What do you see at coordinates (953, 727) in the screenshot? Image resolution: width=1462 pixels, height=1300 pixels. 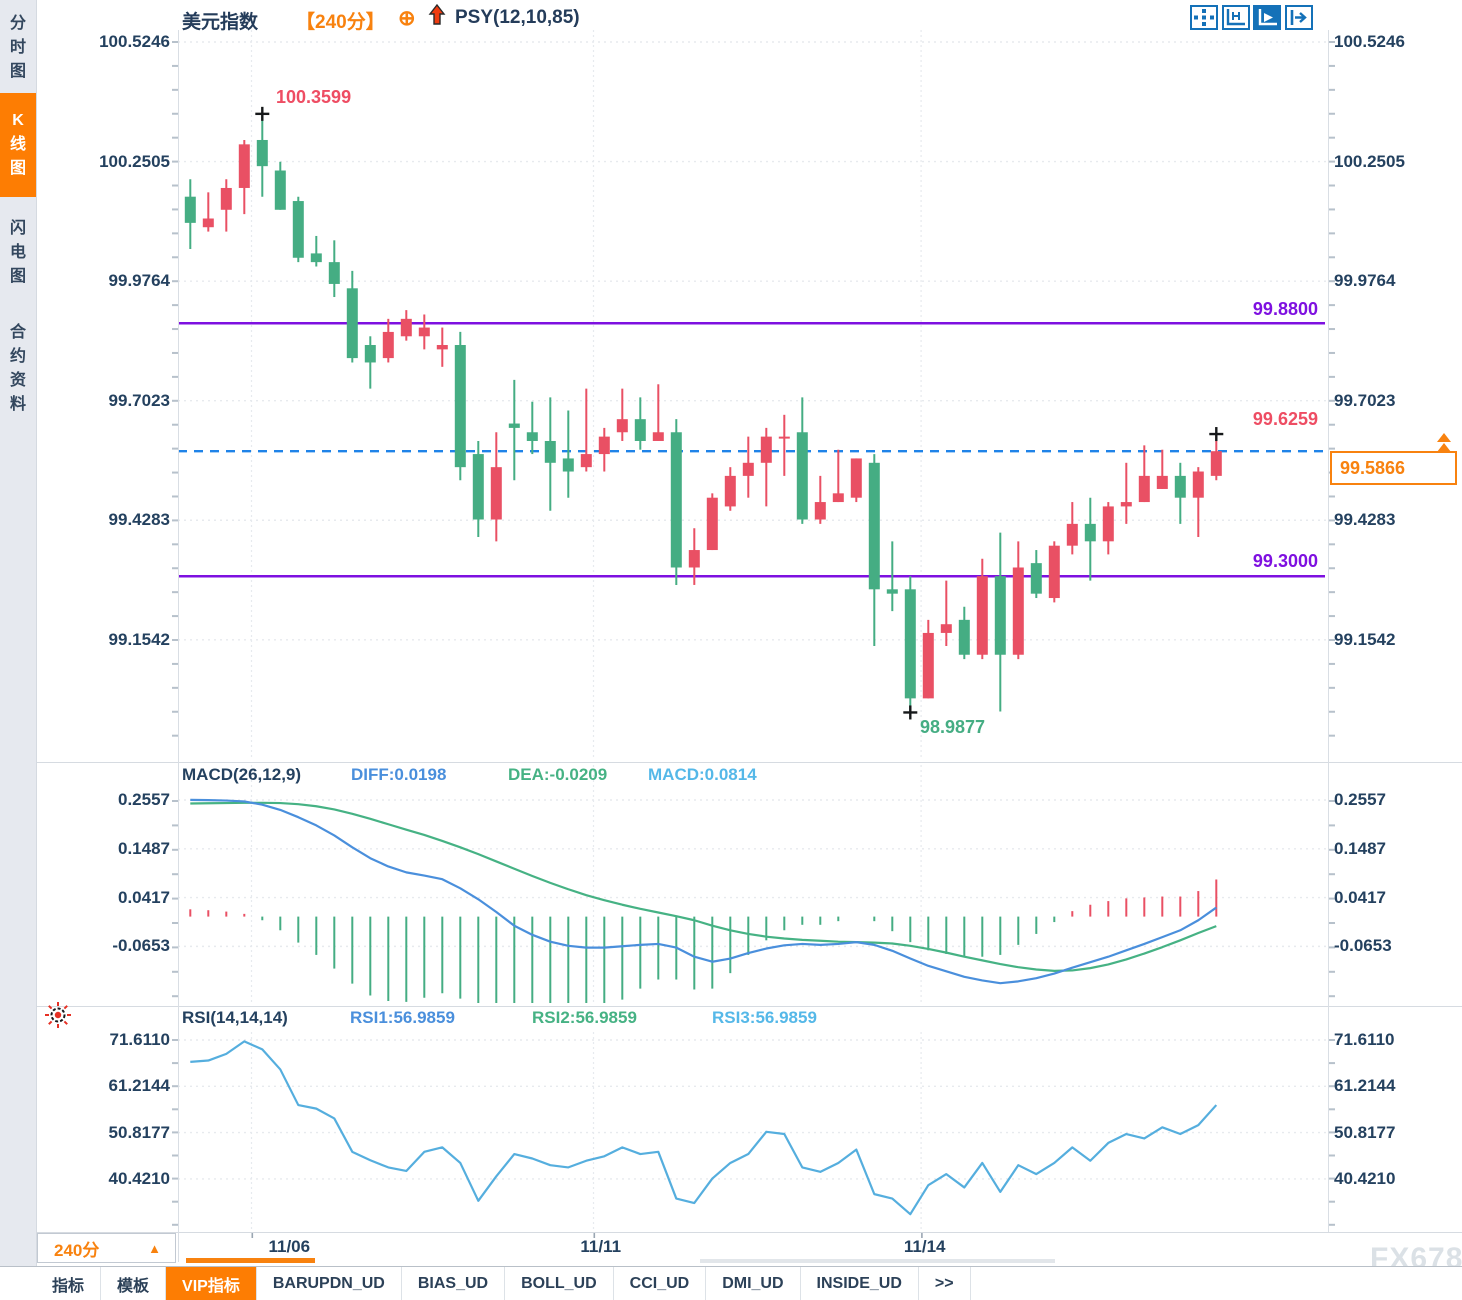 I see `low-price-label: 98.9877` at bounding box center [953, 727].